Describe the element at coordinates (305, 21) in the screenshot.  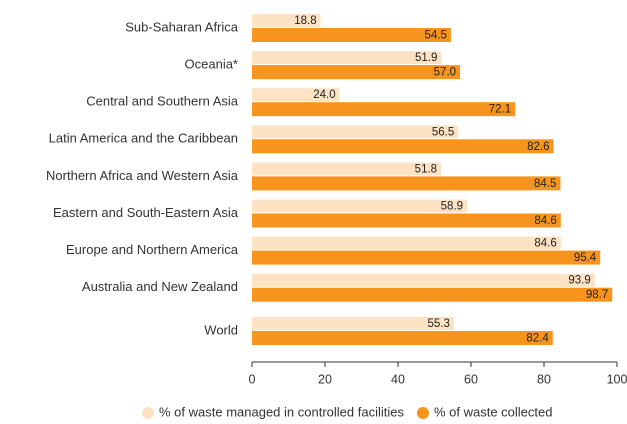
I see `value-label: 18.8` at that location.